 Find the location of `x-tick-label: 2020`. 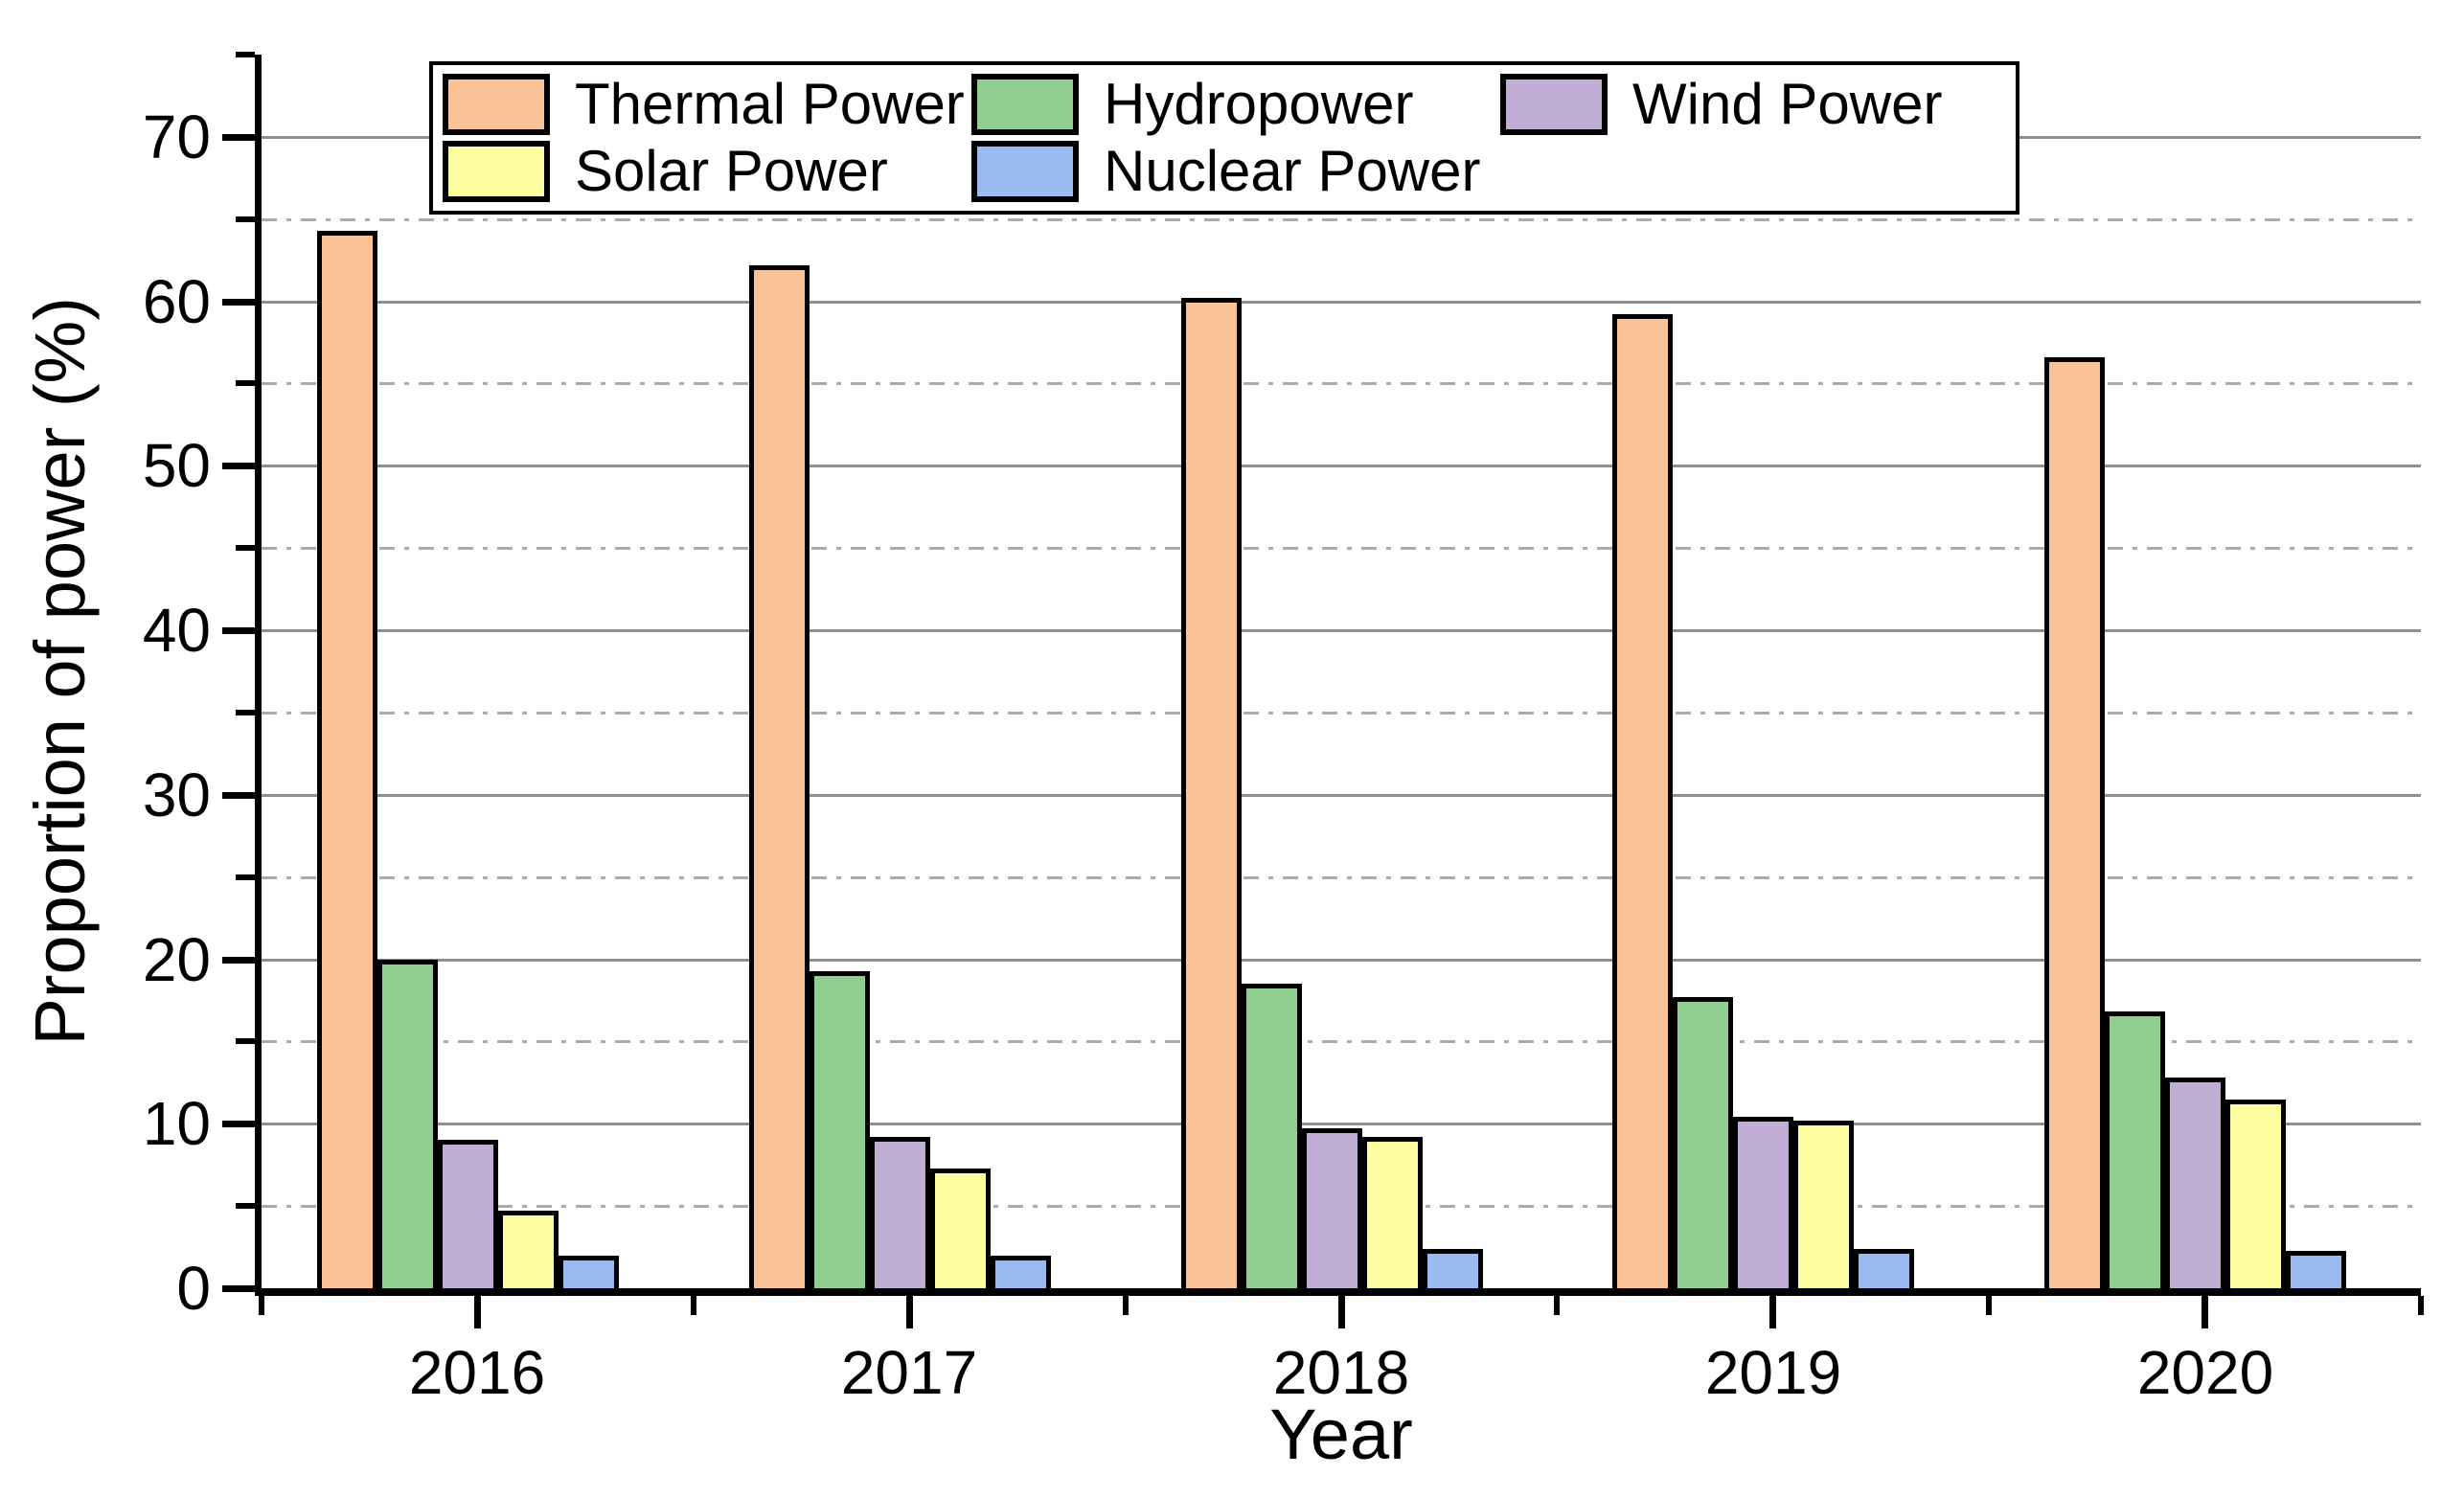

x-tick-label: 2020 is located at coordinates (2205, 1373).